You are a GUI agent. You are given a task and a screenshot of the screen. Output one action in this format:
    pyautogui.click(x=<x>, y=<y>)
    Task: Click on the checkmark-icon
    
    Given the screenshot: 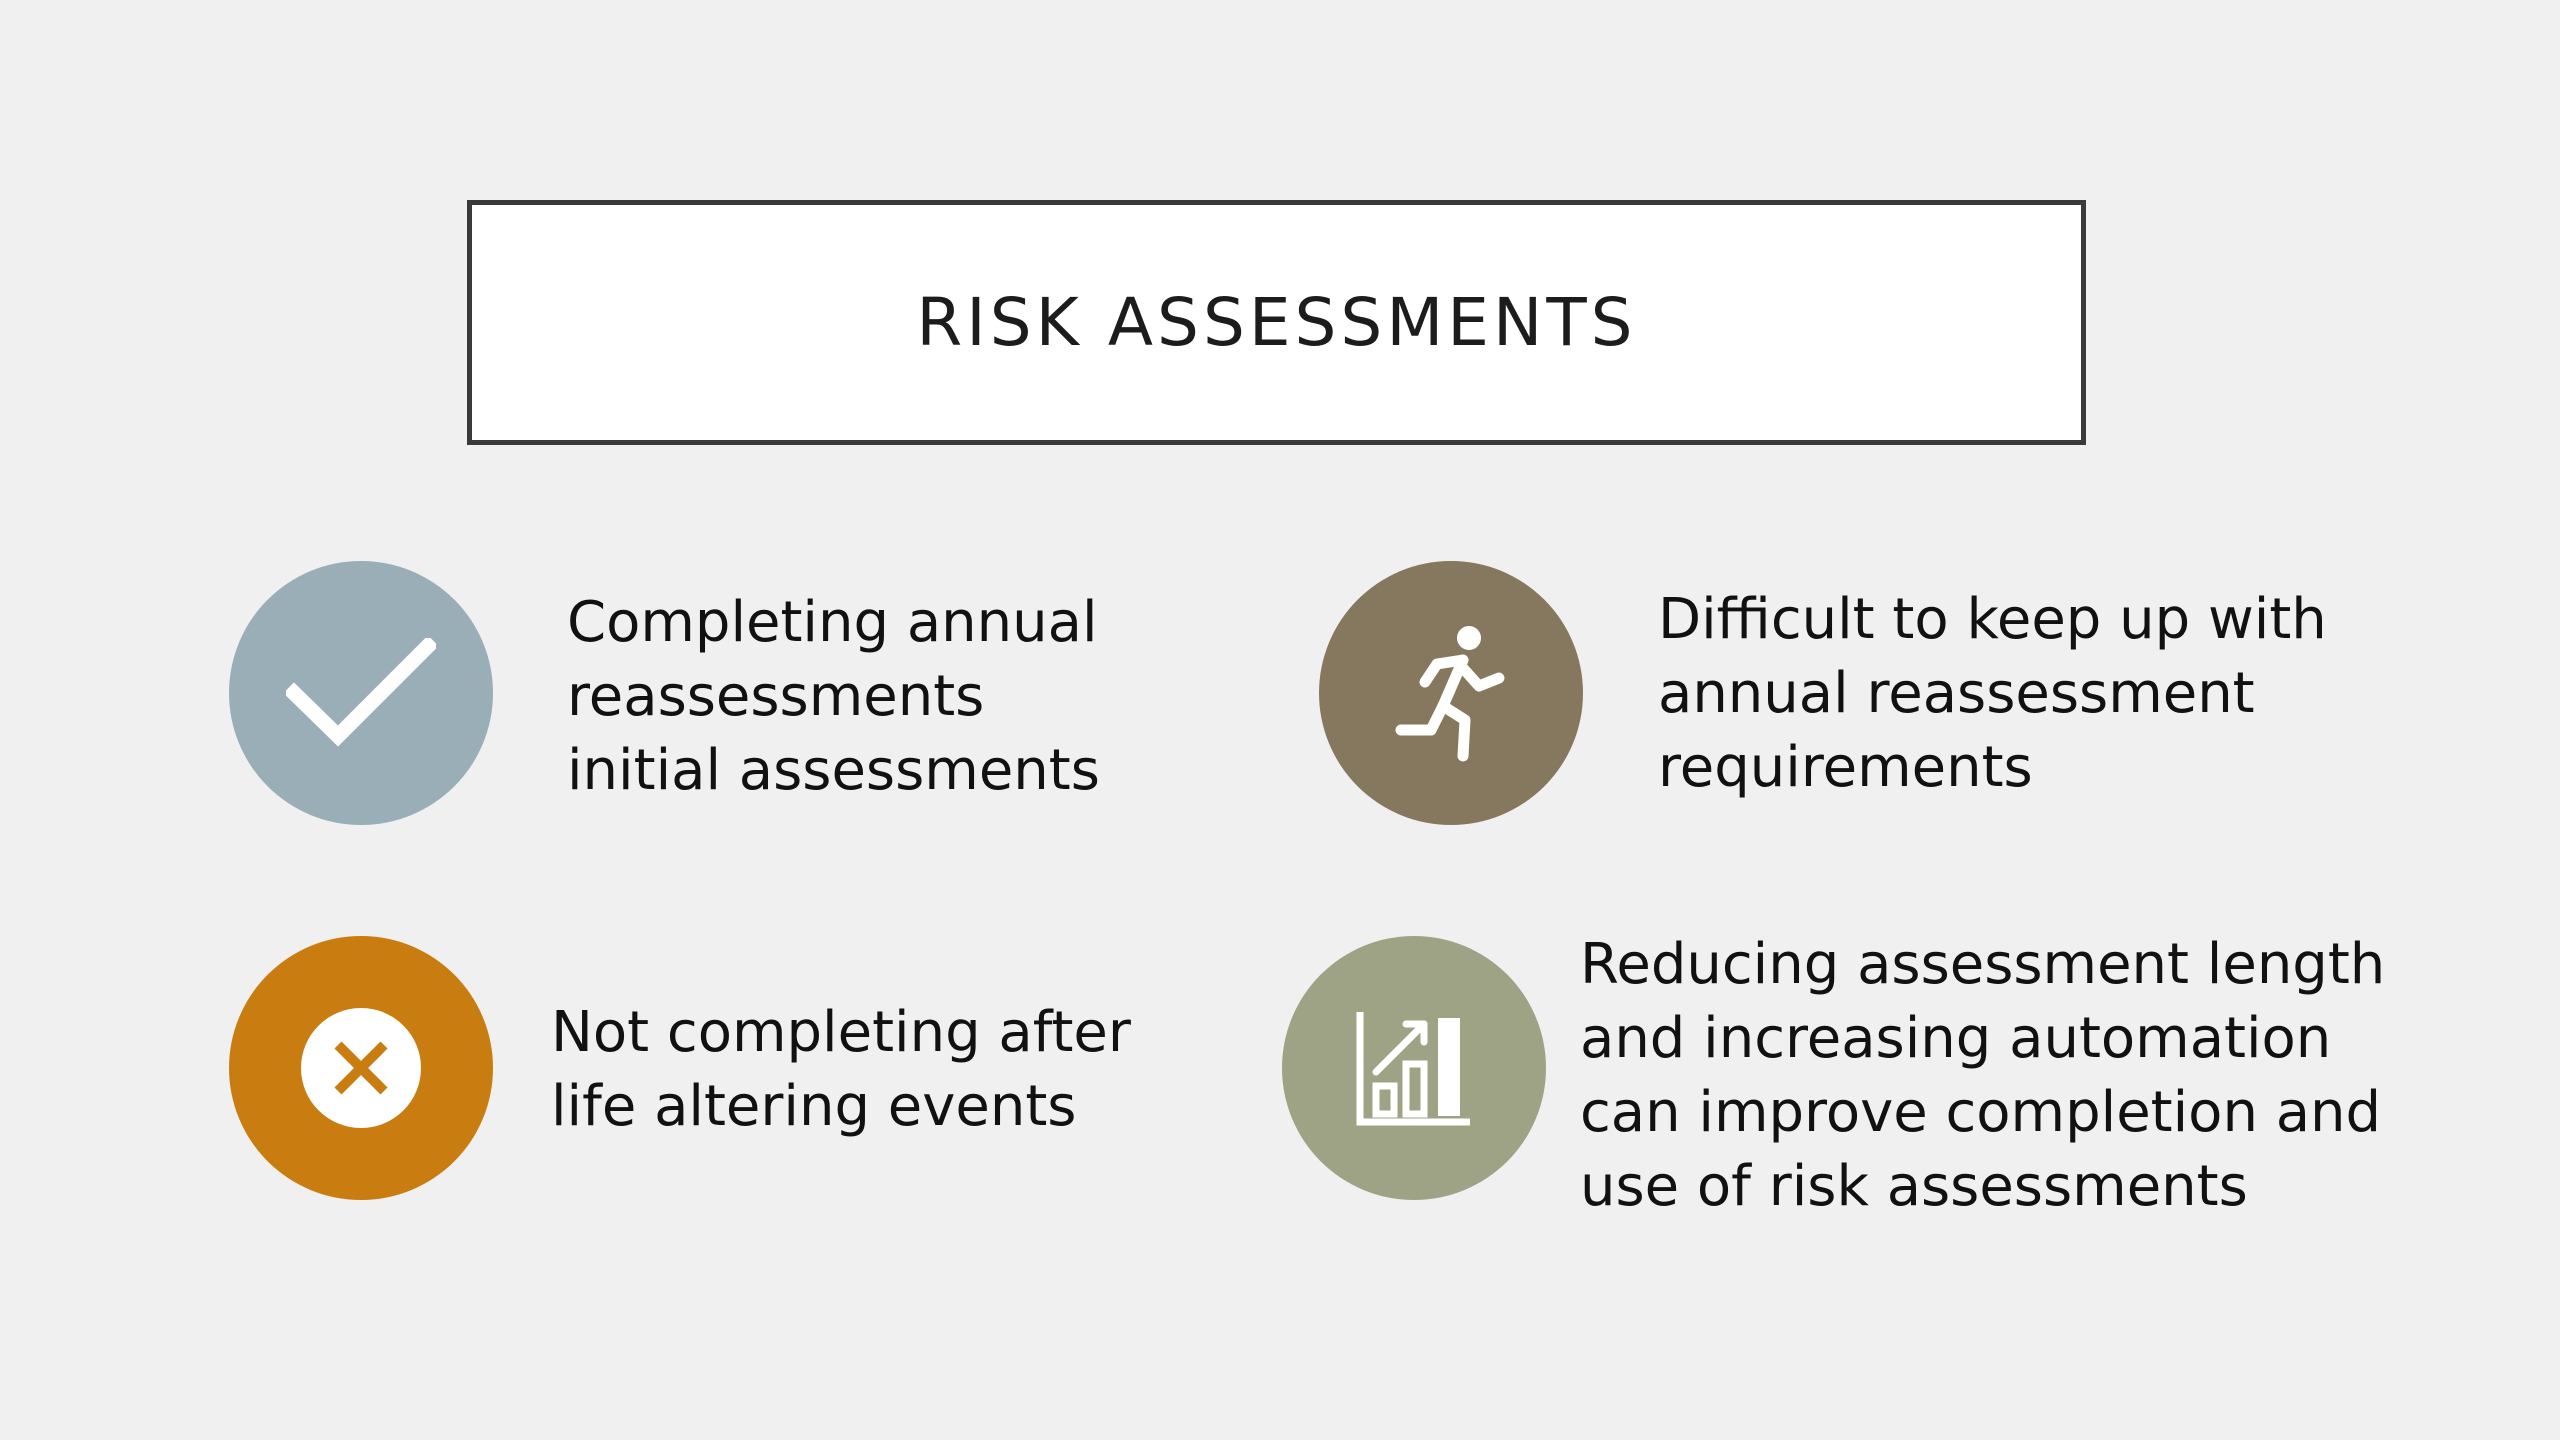 What is the action you would take?
    pyautogui.click(x=361, y=692)
    